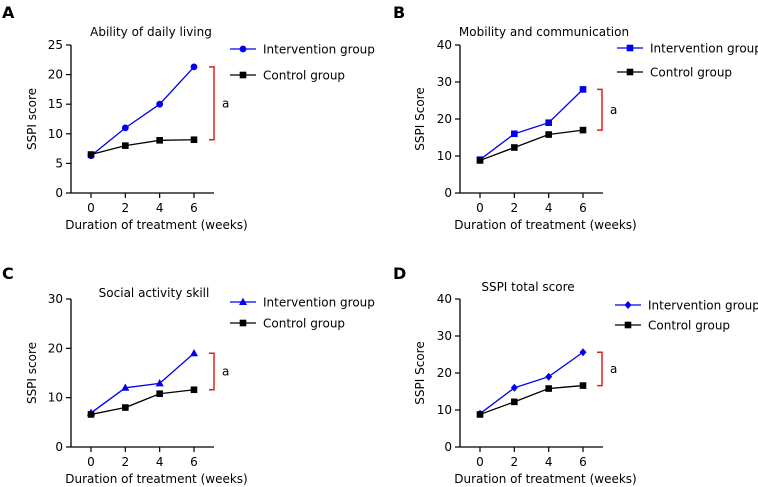 The height and width of the screenshot is (487, 758). Describe the element at coordinates (55, 45) in the screenshot. I see `y-tick-label: 25` at that location.